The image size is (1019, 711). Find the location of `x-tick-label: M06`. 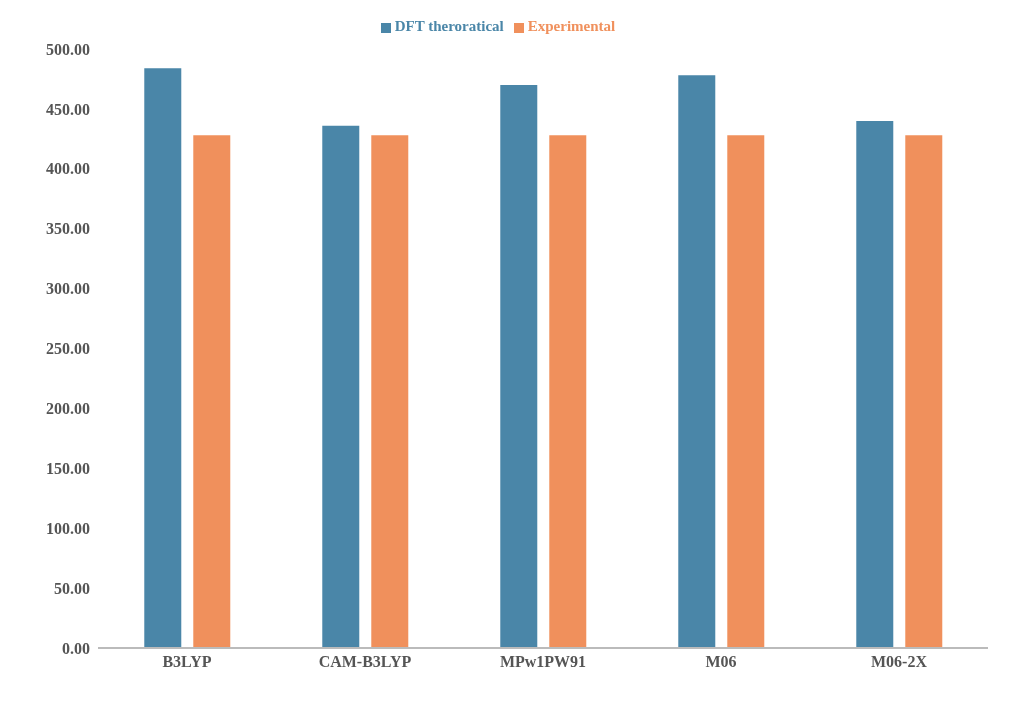

x-tick-label: M06 is located at coordinates (721, 662).